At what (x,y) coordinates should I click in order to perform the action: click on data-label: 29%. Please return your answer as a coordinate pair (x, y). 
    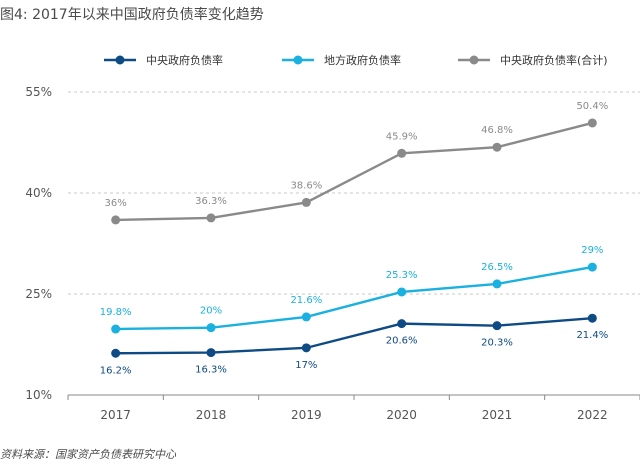
    Looking at the image, I should click on (592, 250).